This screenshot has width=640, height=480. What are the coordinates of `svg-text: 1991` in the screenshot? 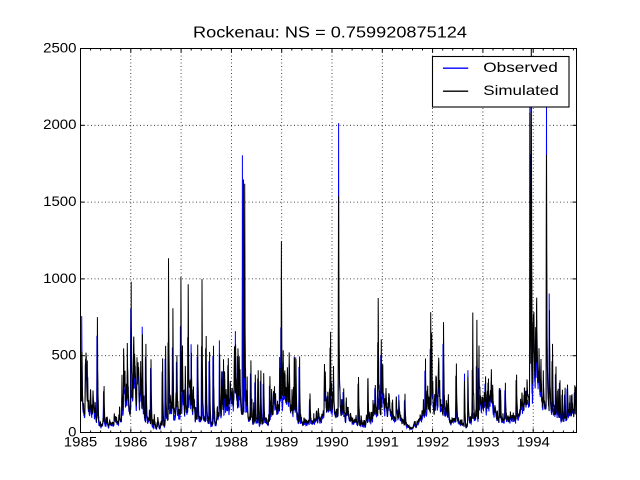 It's located at (382, 441).